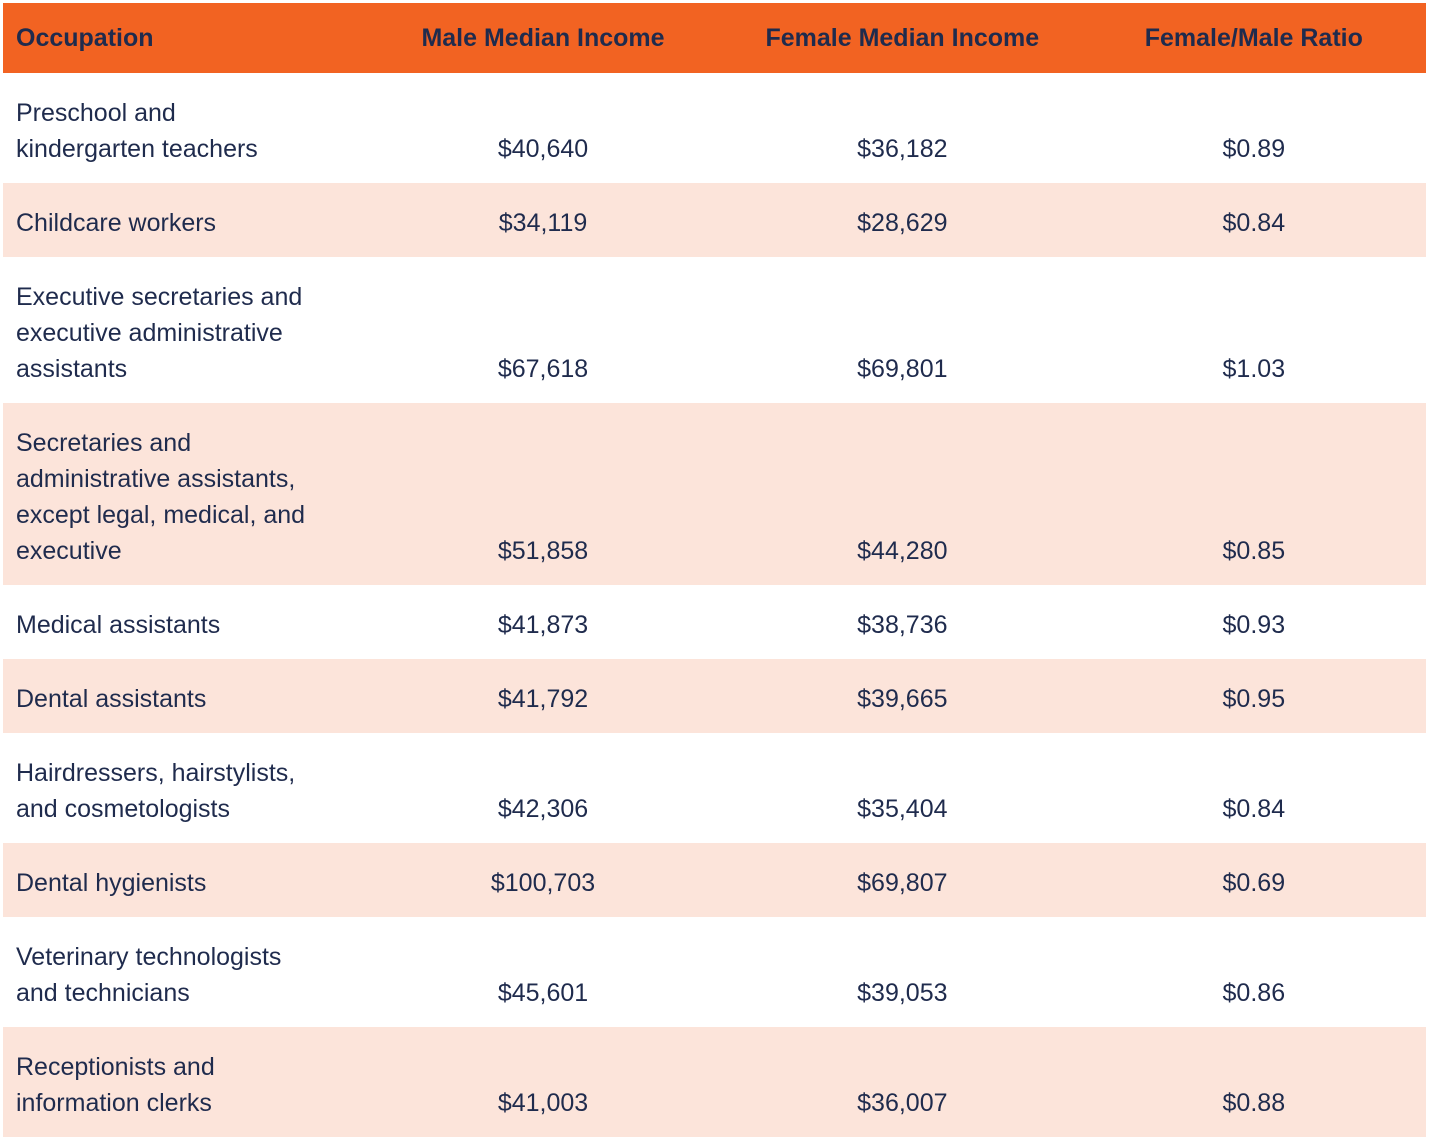  Describe the element at coordinates (543, 38) in the screenshot. I see `header-male-median-income: Male Median Income` at that location.